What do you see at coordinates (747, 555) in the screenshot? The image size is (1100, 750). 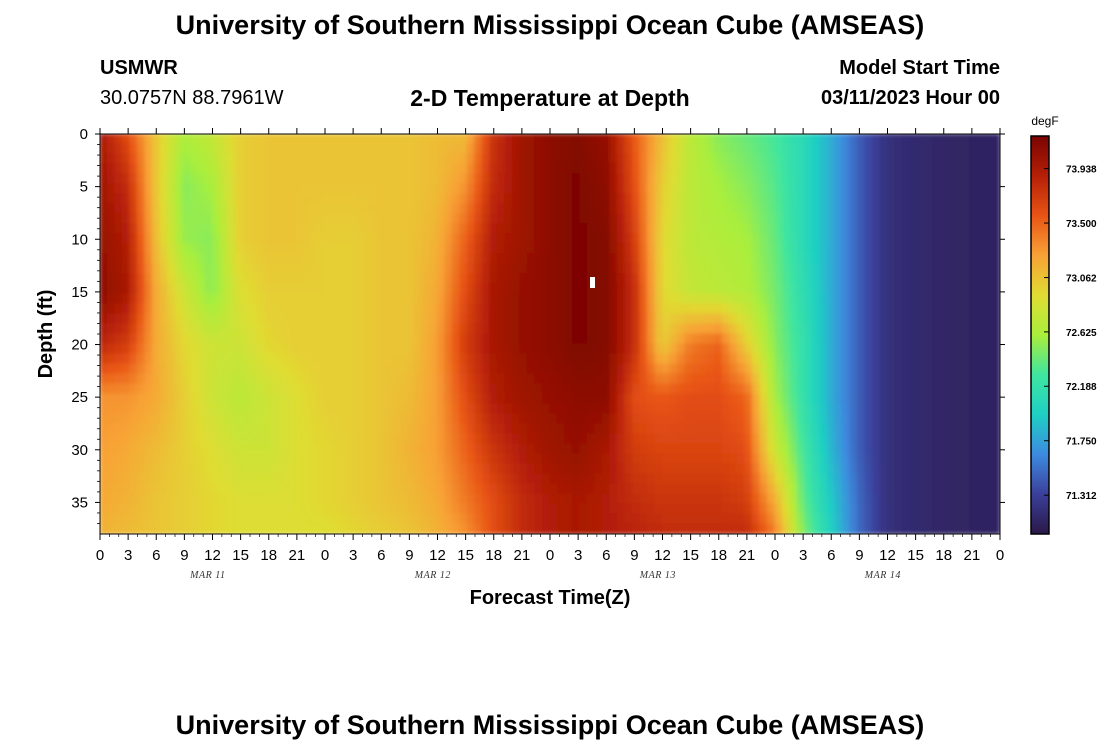 I see `x-tick-label: 21` at bounding box center [747, 555].